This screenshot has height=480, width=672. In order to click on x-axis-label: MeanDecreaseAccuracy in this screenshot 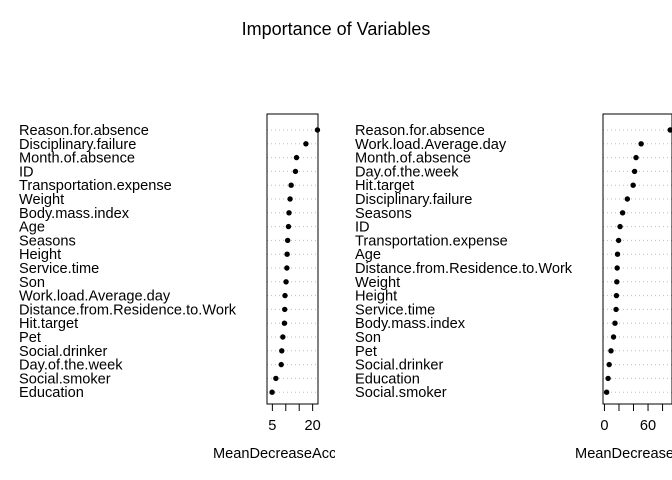, I will do `click(293, 454)`.